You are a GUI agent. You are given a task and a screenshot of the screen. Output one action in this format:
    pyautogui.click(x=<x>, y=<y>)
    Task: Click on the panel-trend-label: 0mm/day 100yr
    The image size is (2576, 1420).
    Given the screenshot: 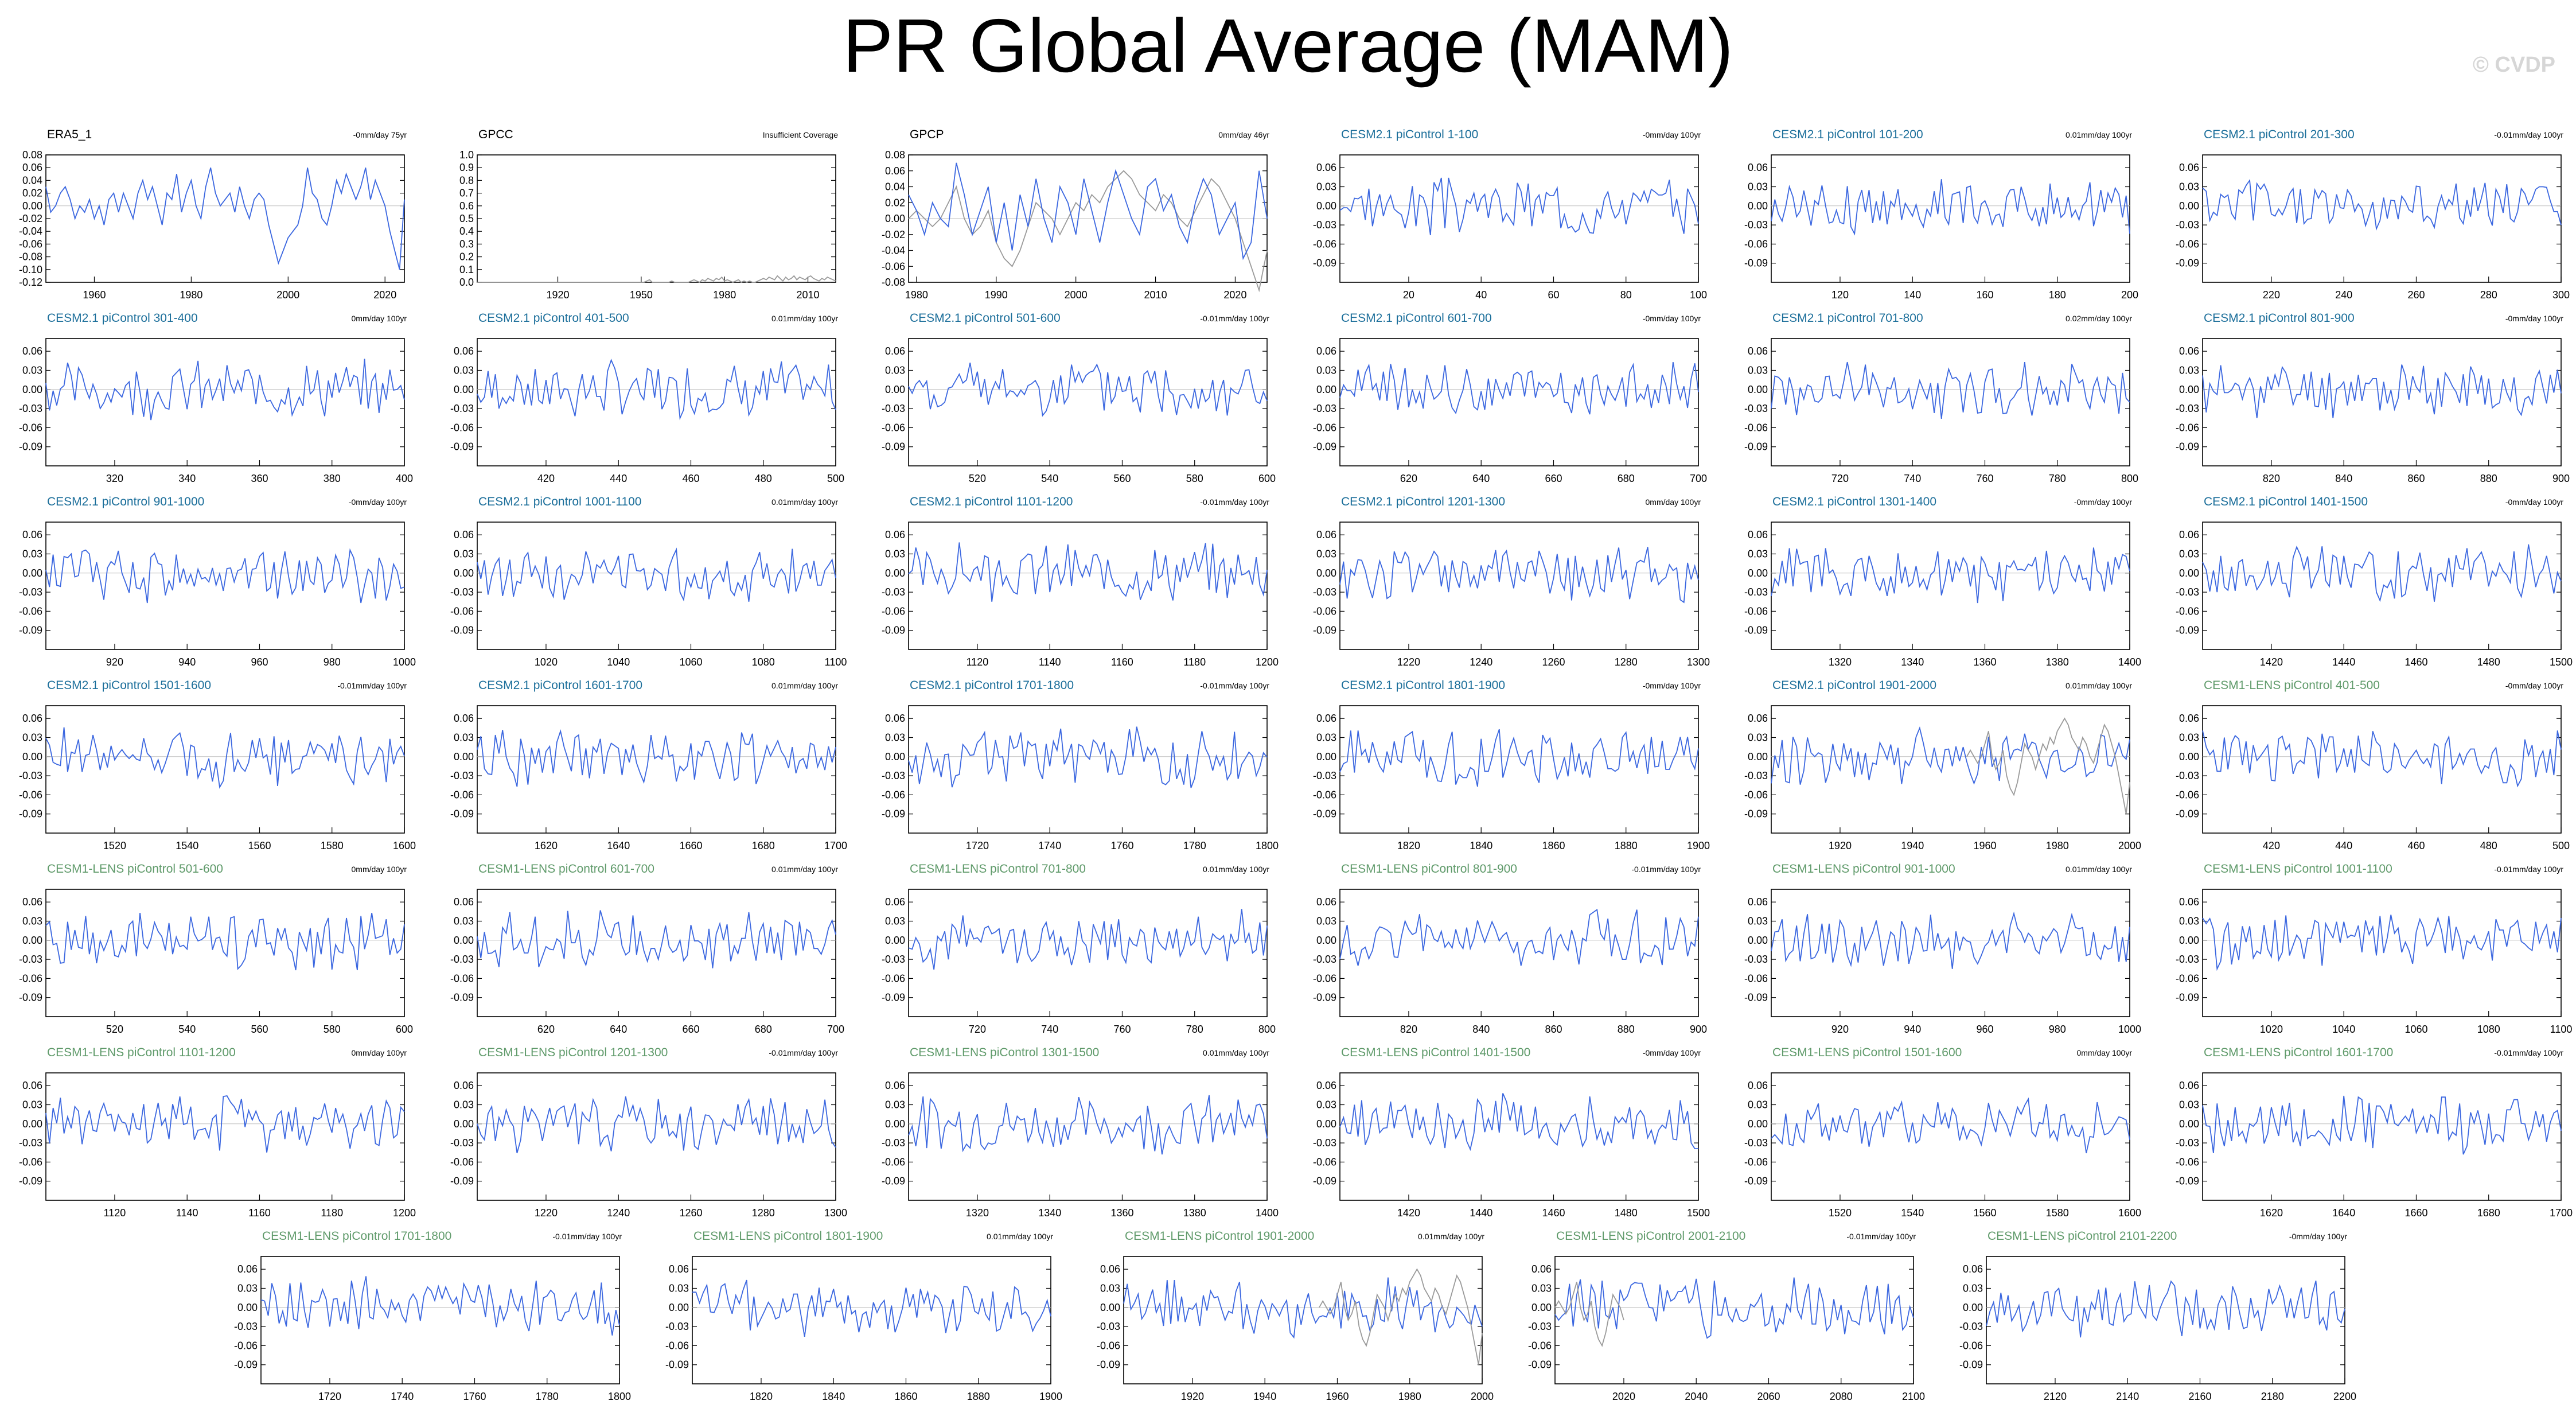 What is the action you would take?
    pyautogui.click(x=379, y=319)
    